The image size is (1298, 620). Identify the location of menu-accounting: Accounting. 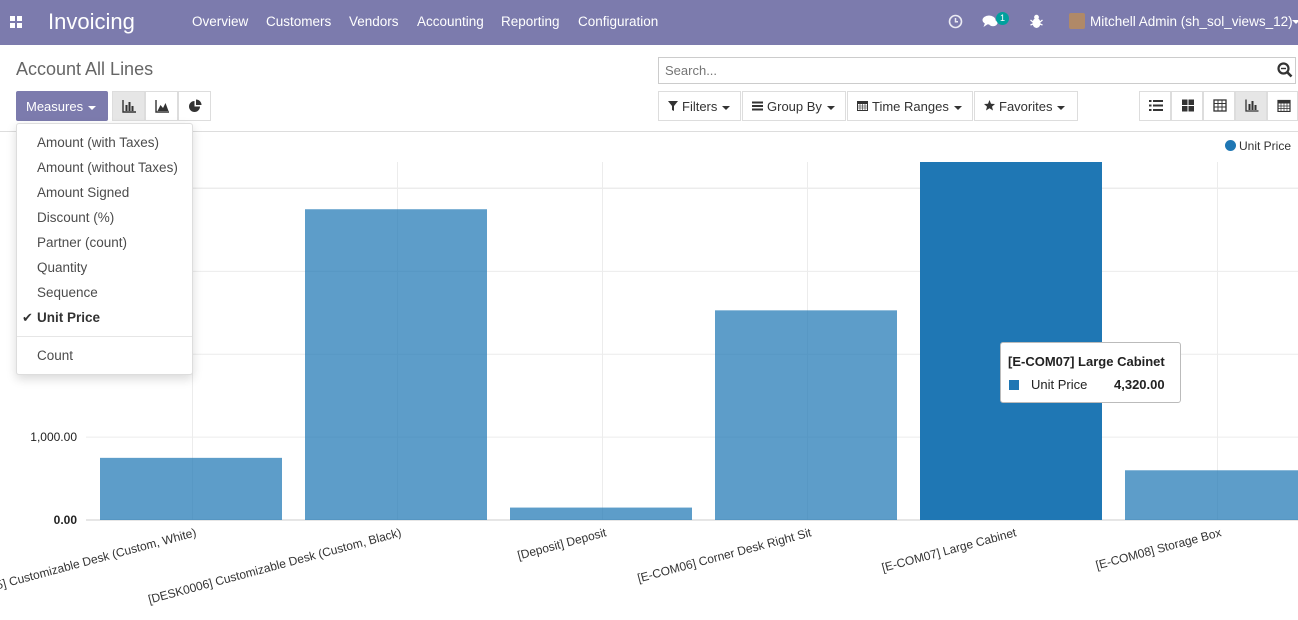
(450, 21).